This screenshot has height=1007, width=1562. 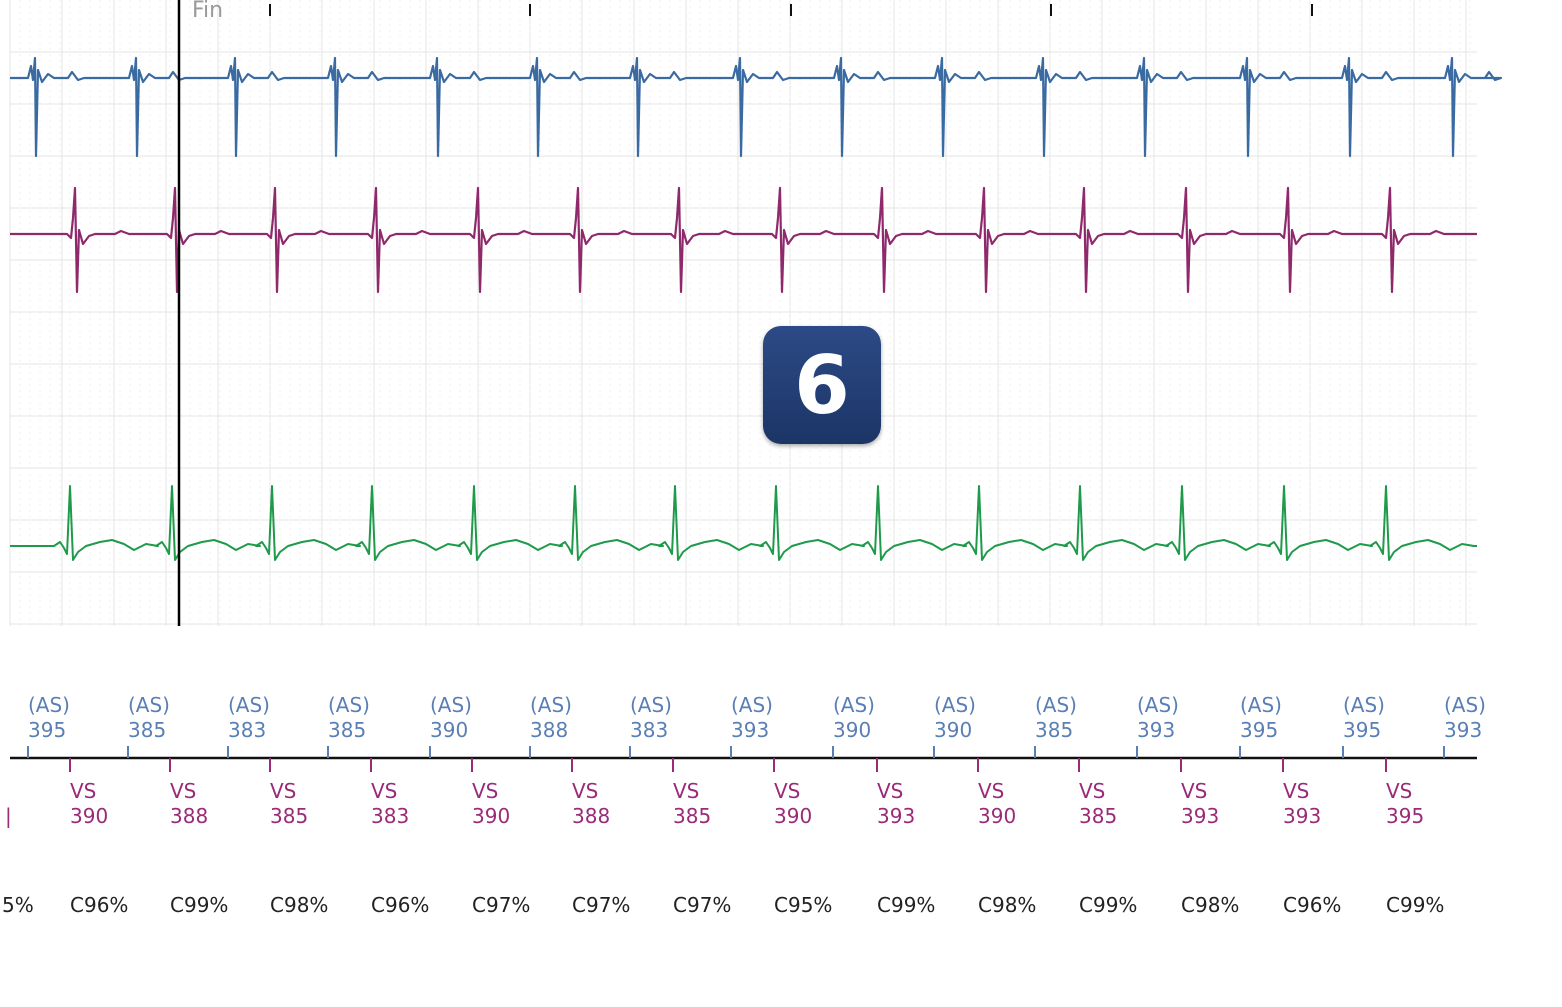 What do you see at coordinates (743, 523) in the screenshot?
I see `ecg-lead-bottom` at bounding box center [743, 523].